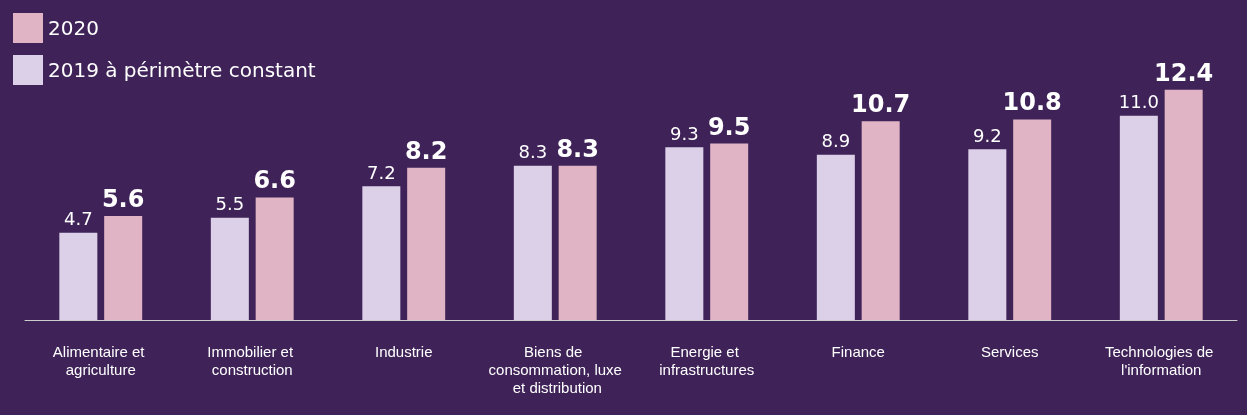 The image size is (1247, 415). Describe the element at coordinates (73, 28) in the screenshot. I see `legend-label: 2020` at that location.